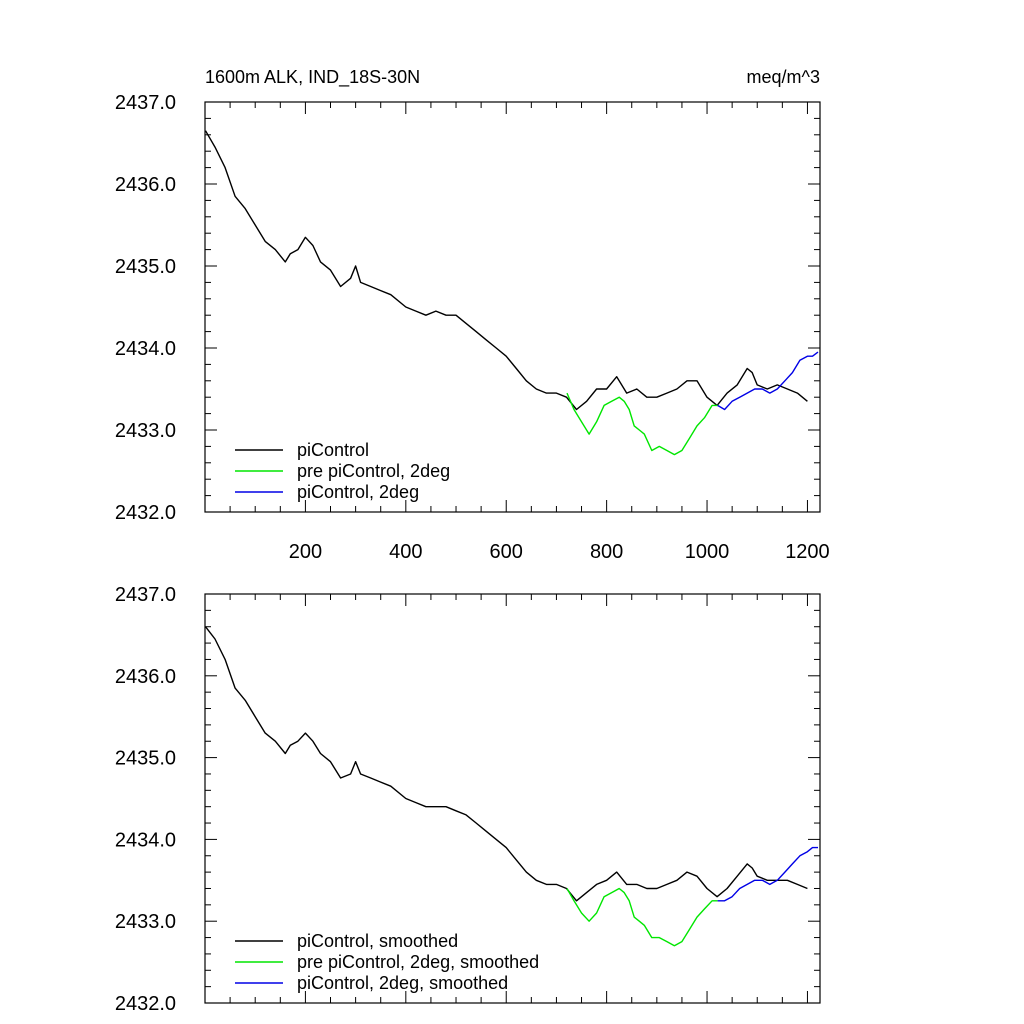 The image size is (1024, 1024). Describe the element at coordinates (358, 492) in the screenshot. I see `legend-label: piControl, 2deg` at that location.